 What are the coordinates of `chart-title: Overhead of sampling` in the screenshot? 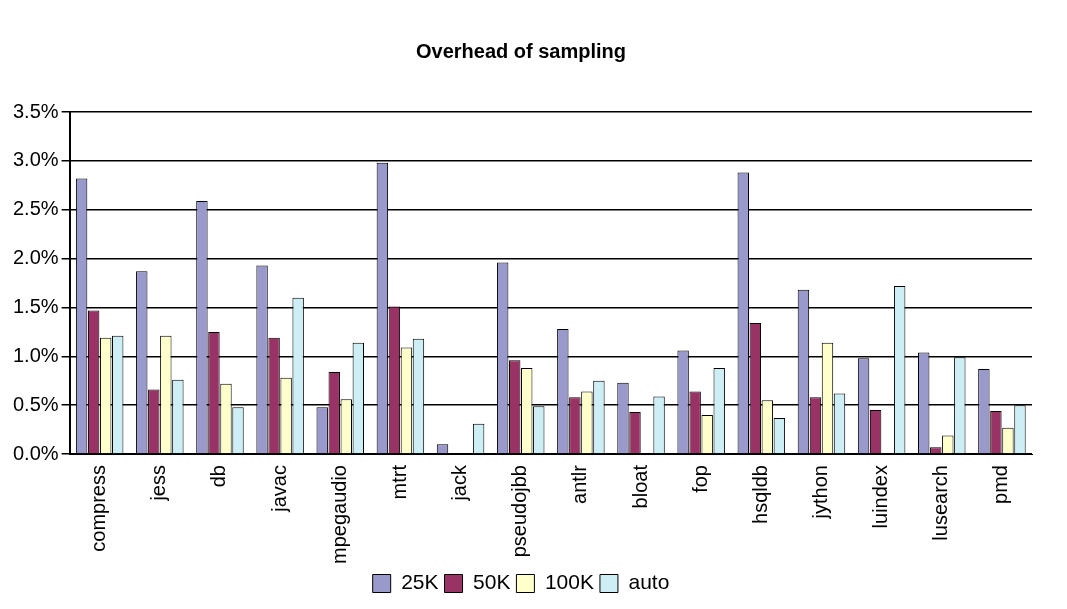 It's located at (521, 50).